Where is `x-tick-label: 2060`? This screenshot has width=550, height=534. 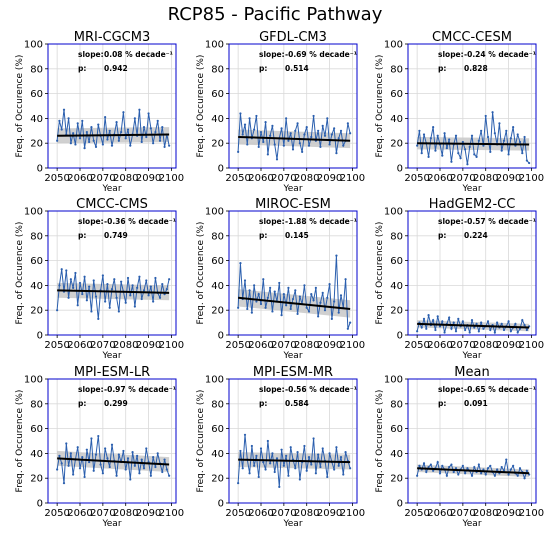 x-tick-label: 2060 is located at coordinates (439, 345).